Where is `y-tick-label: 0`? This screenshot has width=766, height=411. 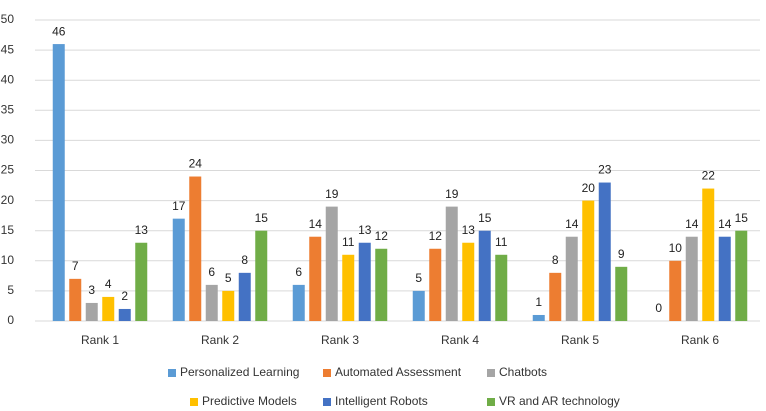
y-tick-label: 0 is located at coordinates (10, 320).